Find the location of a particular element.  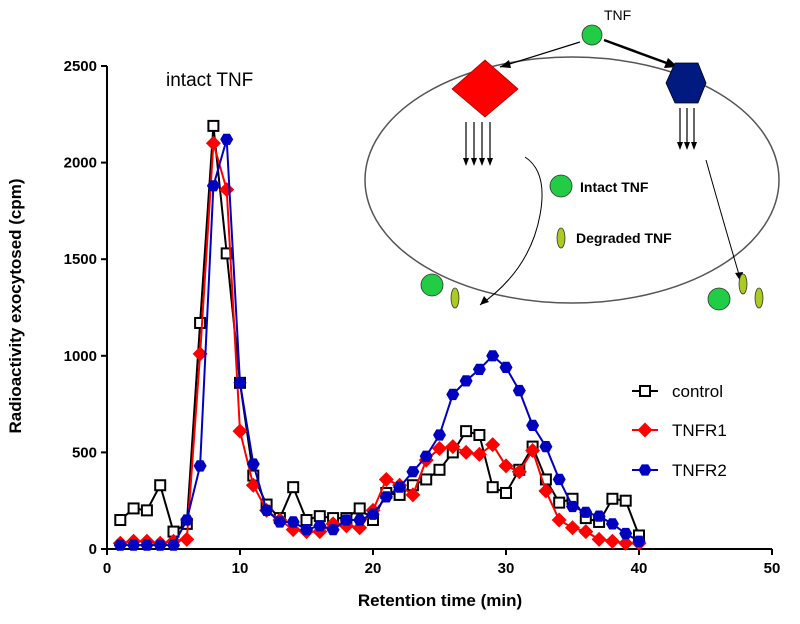

tnf-ligand-circle is located at coordinates (592, 35).